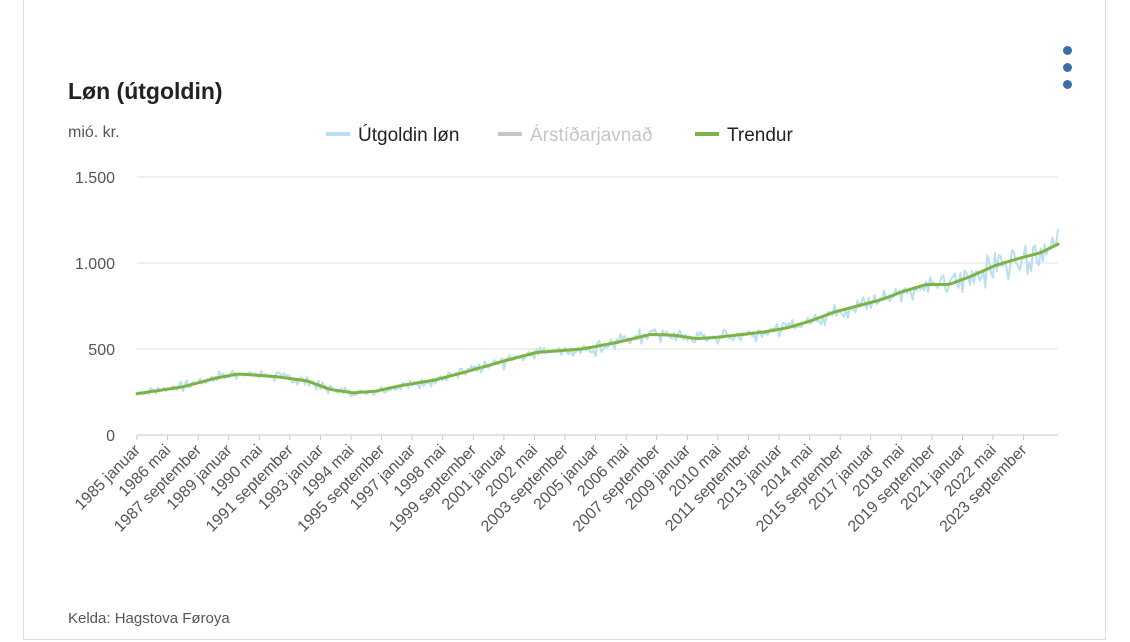 The image size is (1130, 642). I want to click on legend-item: Trendur, so click(744, 135).